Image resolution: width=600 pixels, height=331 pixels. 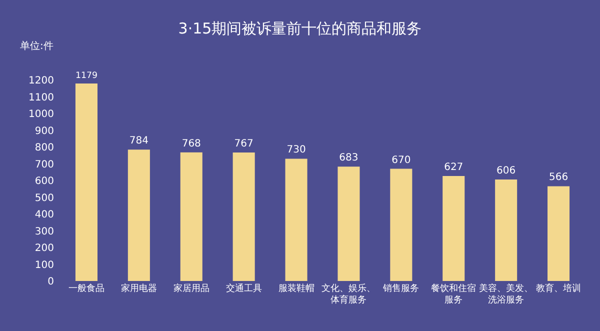 I want to click on x-tick-label: 美容、美发、洗浴服务, so click(x=506, y=294).